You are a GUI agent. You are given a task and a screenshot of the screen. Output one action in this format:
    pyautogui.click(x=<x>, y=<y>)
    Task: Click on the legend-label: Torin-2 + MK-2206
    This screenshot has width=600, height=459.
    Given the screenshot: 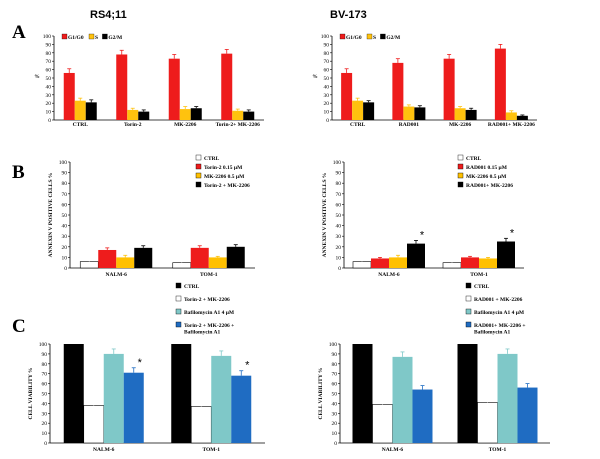 What is the action you would take?
    pyautogui.click(x=227, y=186)
    